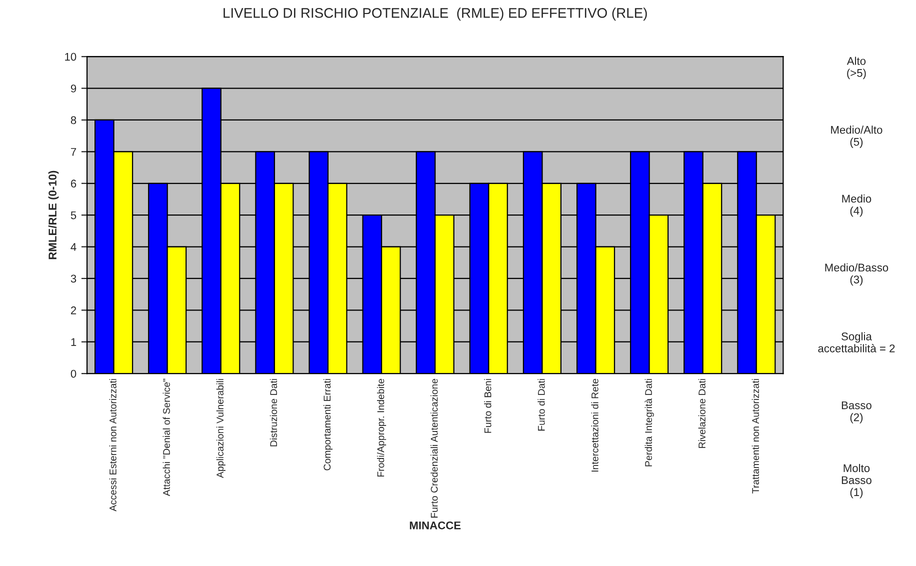  I want to click on text: Medio (4), so click(857, 205).